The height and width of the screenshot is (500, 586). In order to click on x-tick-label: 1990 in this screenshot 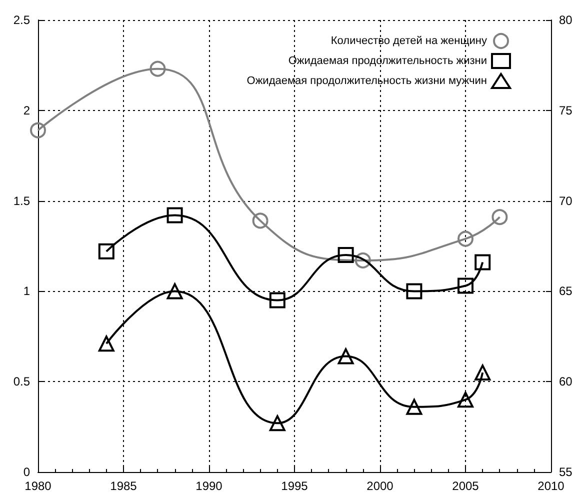, I will do `click(209, 486)`.